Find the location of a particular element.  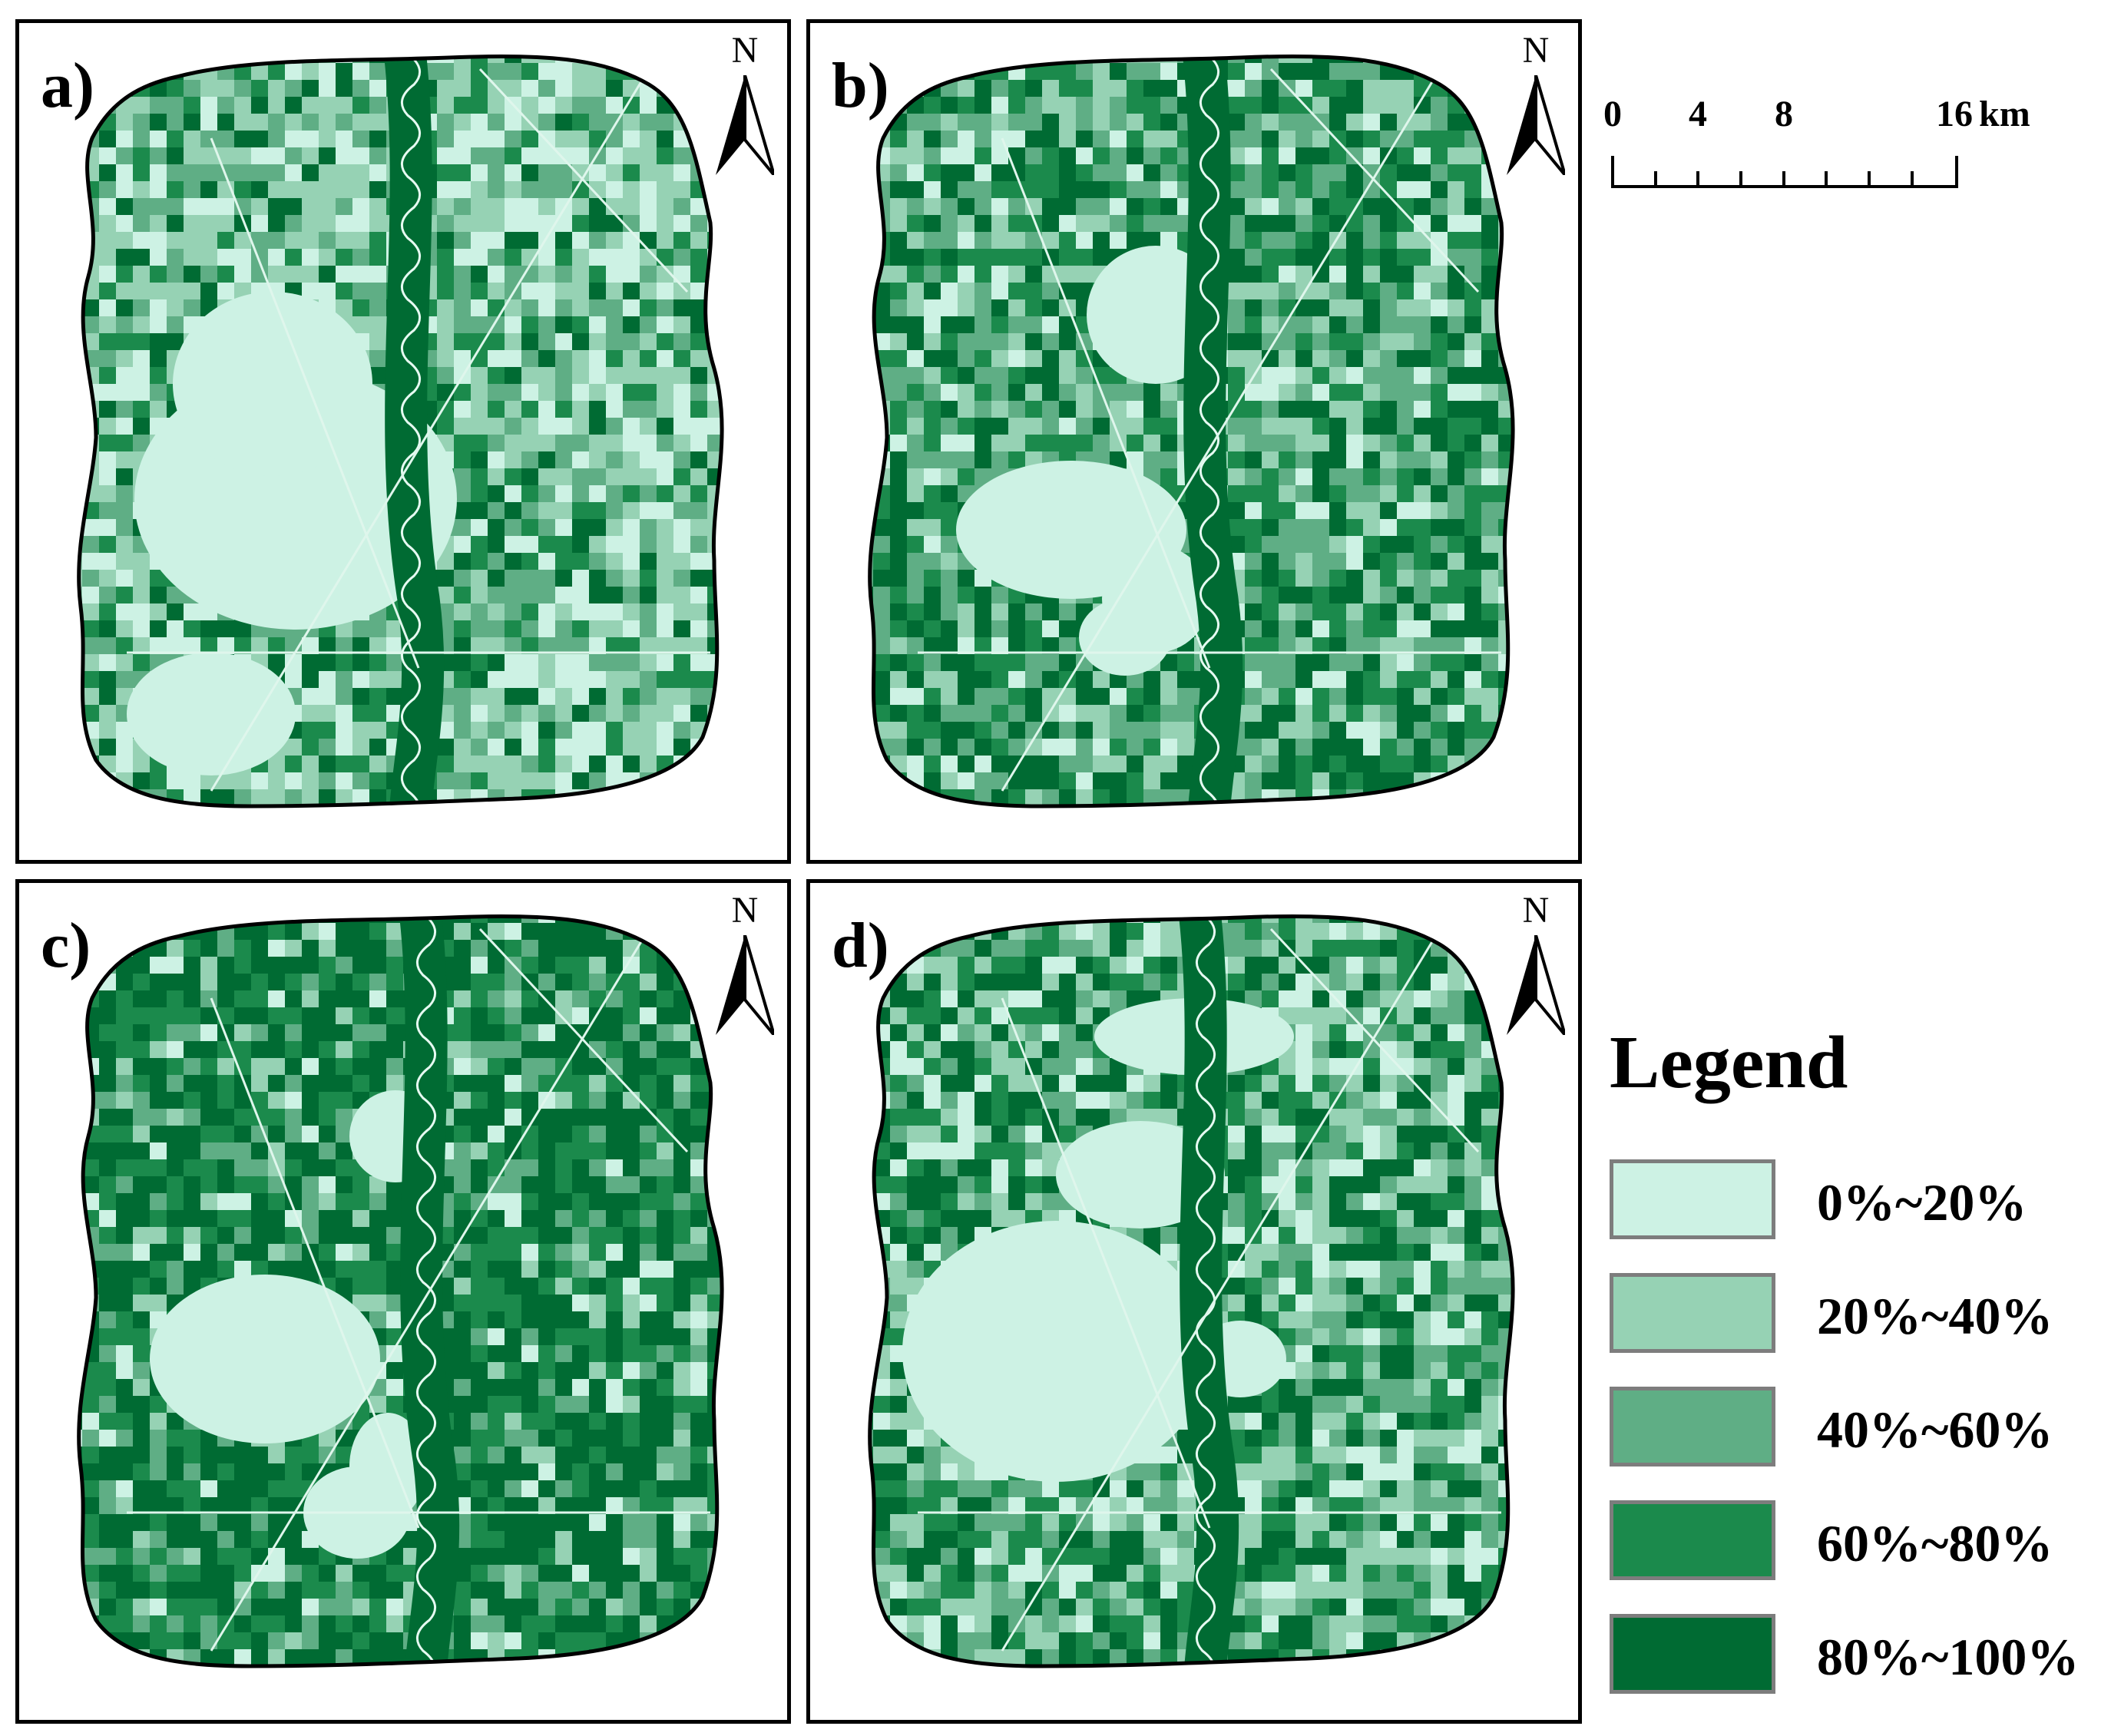

legend-label: 40%~60% is located at coordinates (1935, 1429).